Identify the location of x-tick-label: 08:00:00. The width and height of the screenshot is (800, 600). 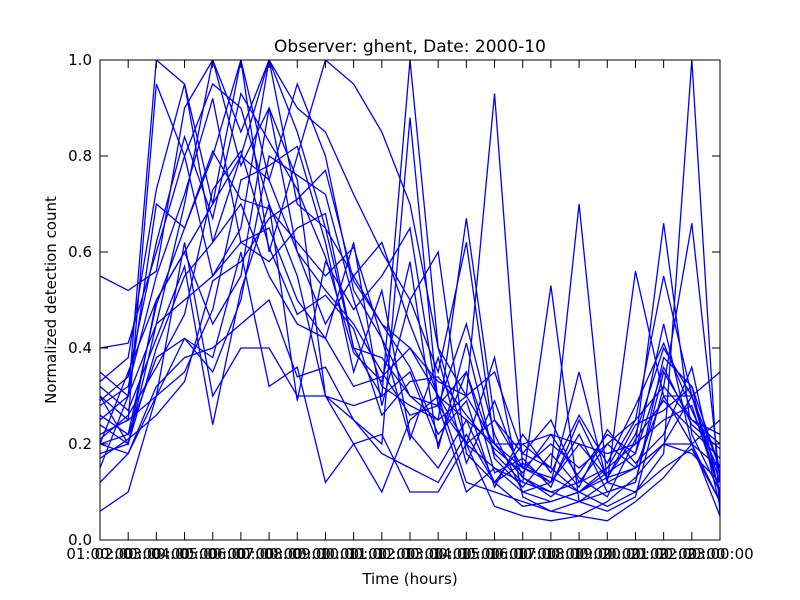
(297, 554).